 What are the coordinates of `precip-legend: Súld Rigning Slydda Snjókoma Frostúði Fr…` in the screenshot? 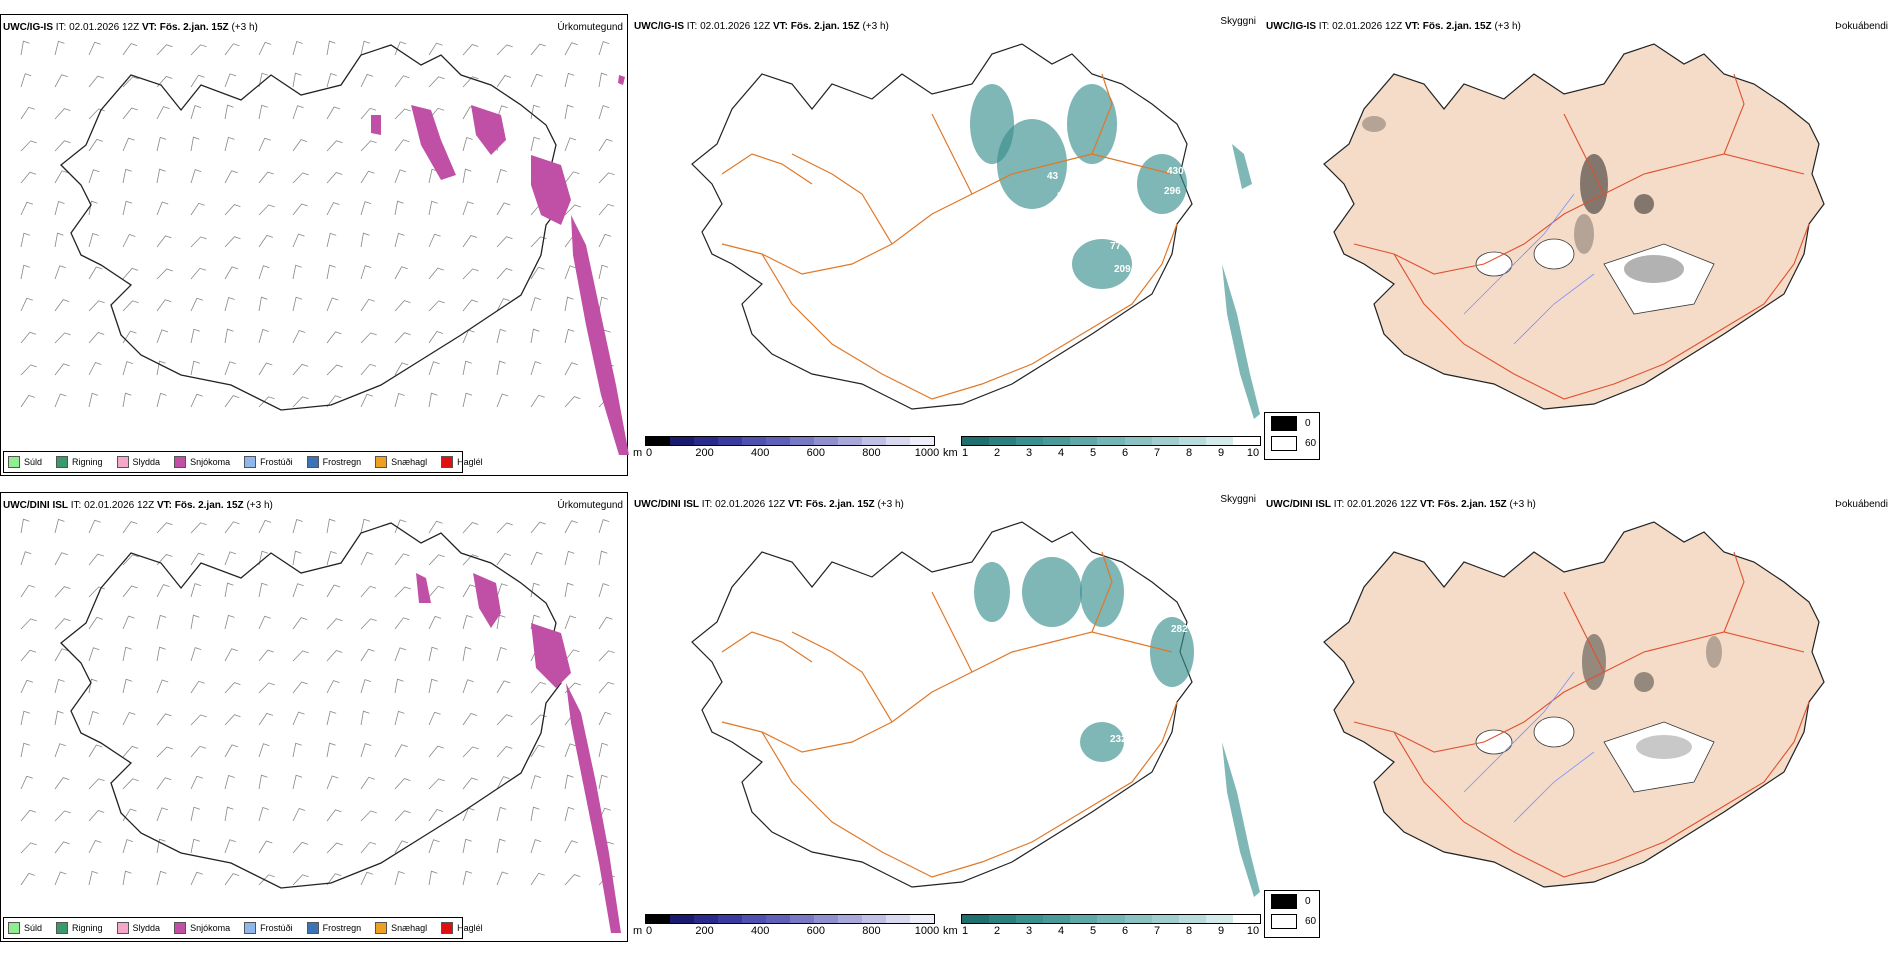 It's located at (243, 928).